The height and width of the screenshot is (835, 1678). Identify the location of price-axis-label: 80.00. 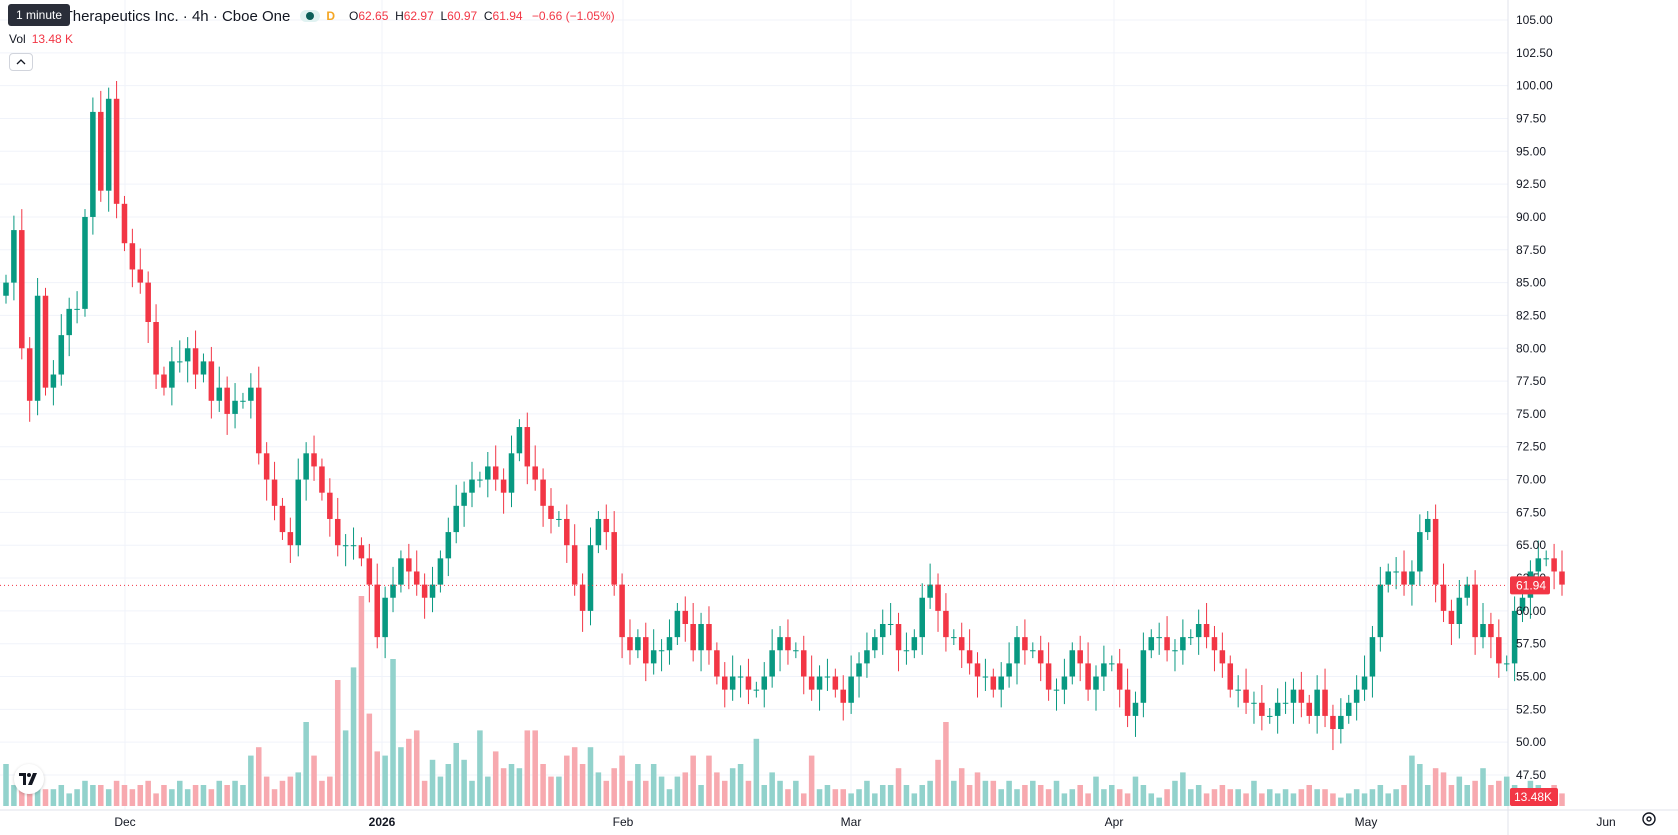
(1531, 348).